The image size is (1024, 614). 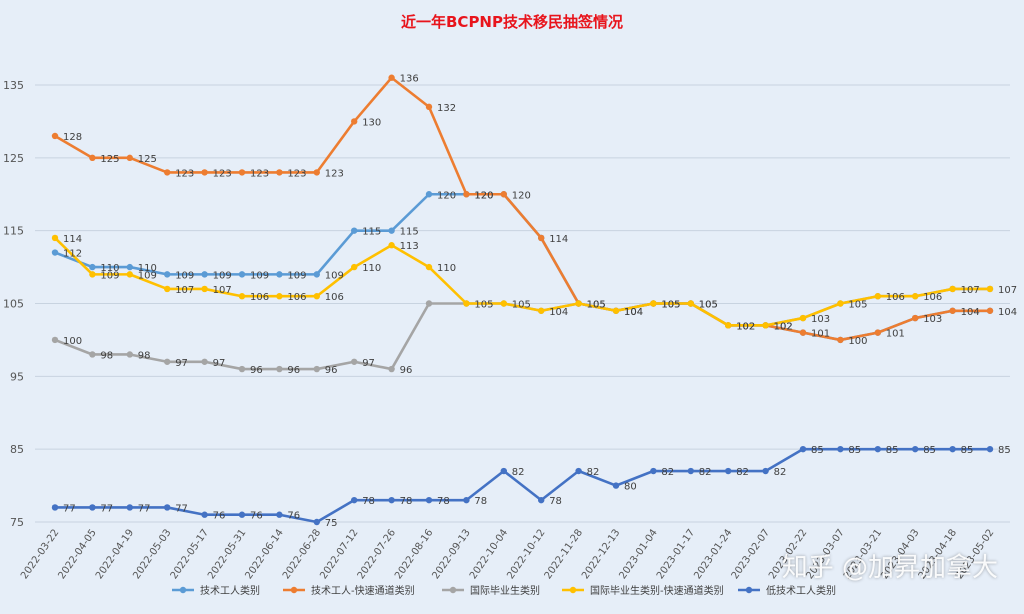 What do you see at coordinates (751, 554) in the screenshot?
I see `x-tick-label: 2023-02-07` at bounding box center [751, 554].